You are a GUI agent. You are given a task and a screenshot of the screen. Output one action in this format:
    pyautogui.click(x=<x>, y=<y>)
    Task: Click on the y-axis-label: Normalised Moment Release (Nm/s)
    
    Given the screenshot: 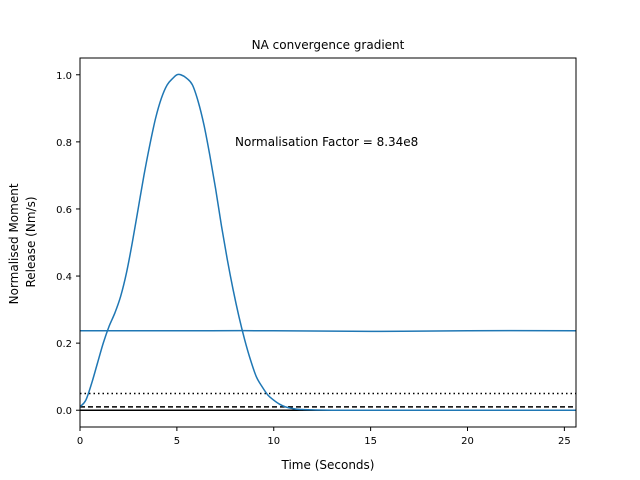 What is the action you would take?
    pyautogui.click(x=22, y=242)
    